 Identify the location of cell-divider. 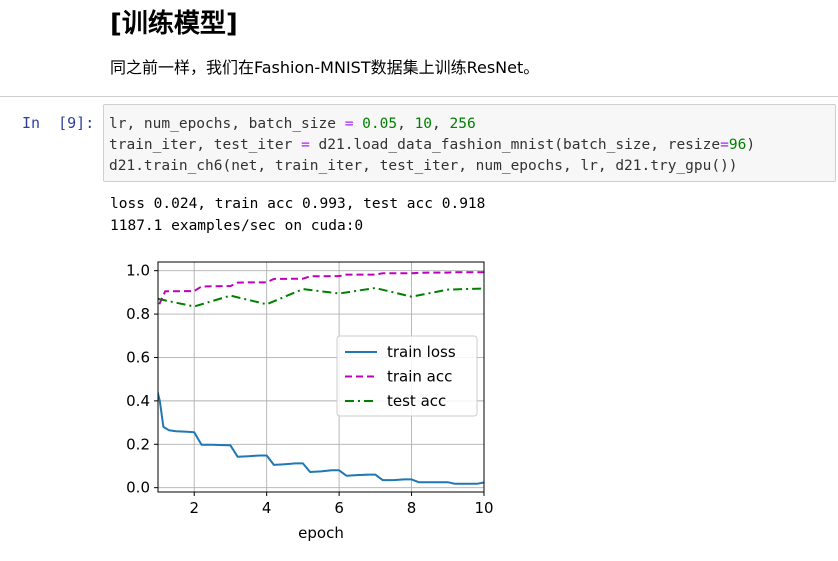
(419, 96).